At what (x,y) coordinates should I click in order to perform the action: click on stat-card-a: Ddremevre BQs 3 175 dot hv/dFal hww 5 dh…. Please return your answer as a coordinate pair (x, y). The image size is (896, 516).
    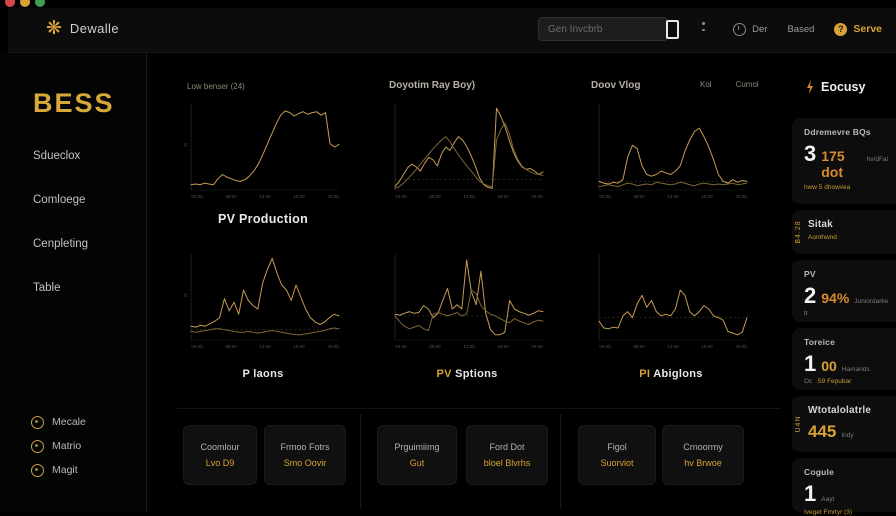
    Looking at the image, I should click on (844, 161).